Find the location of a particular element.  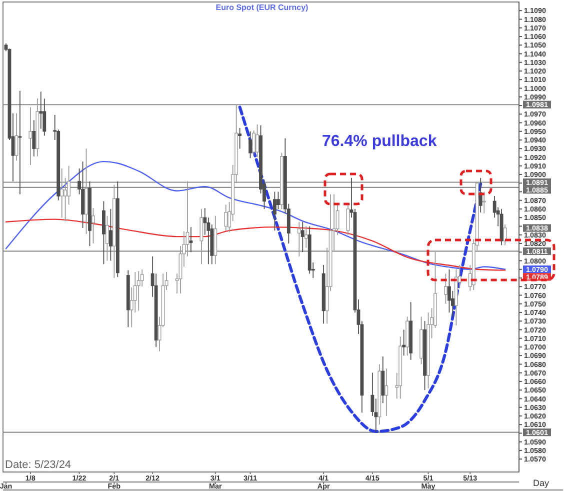

chart-title: Euro Spot (EUR Curncy) is located at coordinates (262, 7).